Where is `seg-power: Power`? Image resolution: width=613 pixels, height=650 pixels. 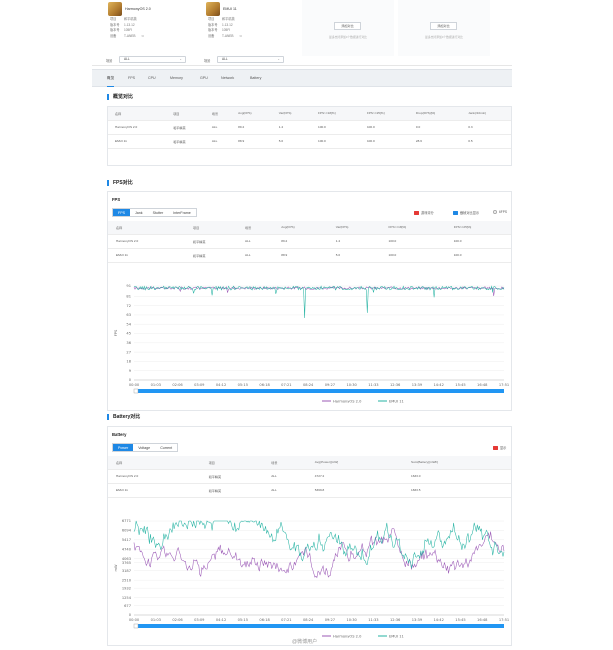
seg-power: Power is located at coordinates (123, 447).